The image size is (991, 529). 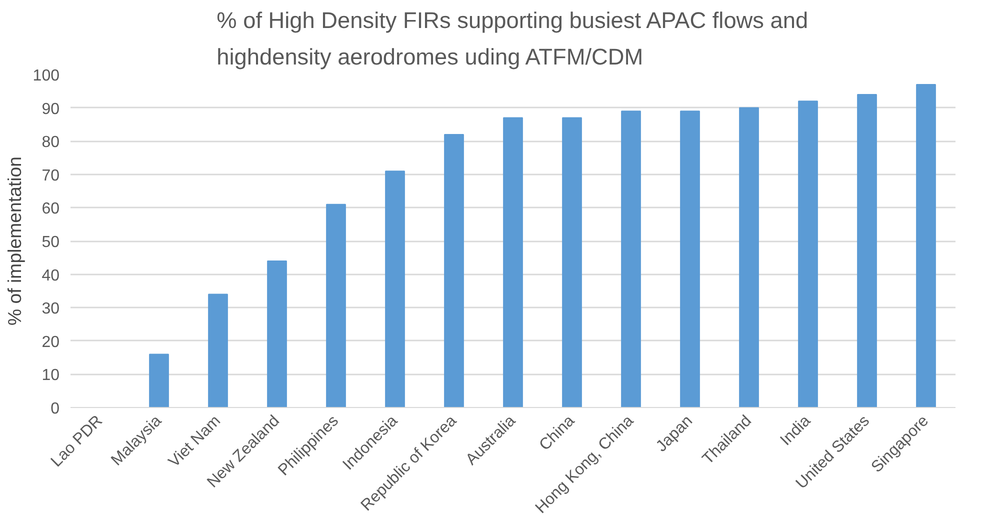 What do you see at coordinates (51, 175) in the screenshot?
I see `y-tick-label: 70` at bounding box center [51, 175].